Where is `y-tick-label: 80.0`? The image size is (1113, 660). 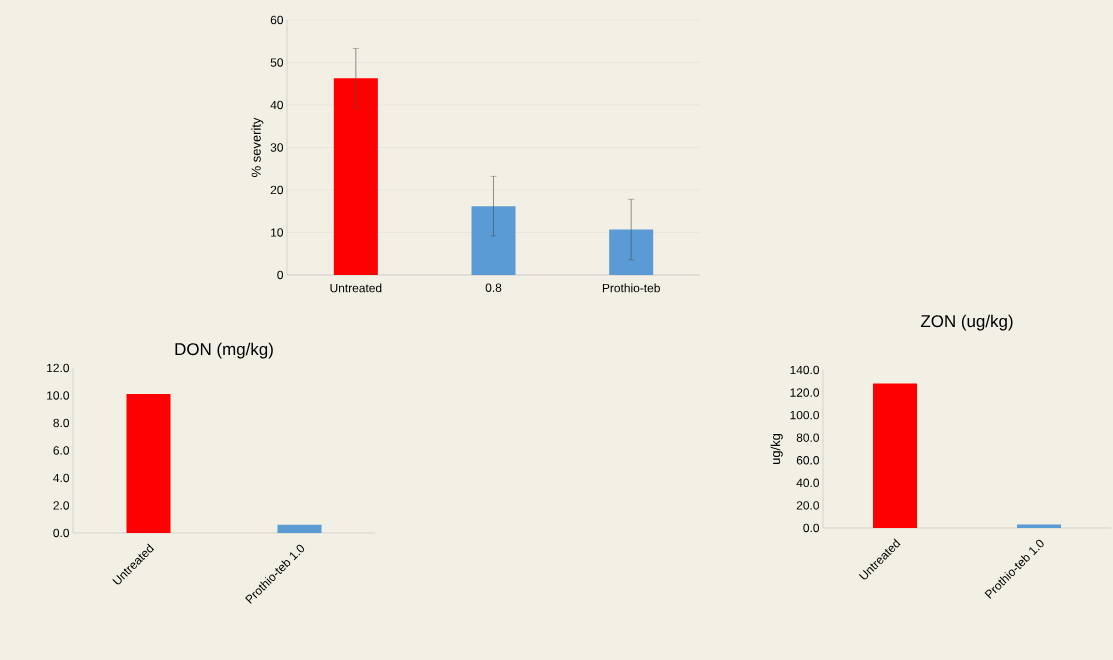
y-tick-label: 80.0 is located at coordinates (808, 437).